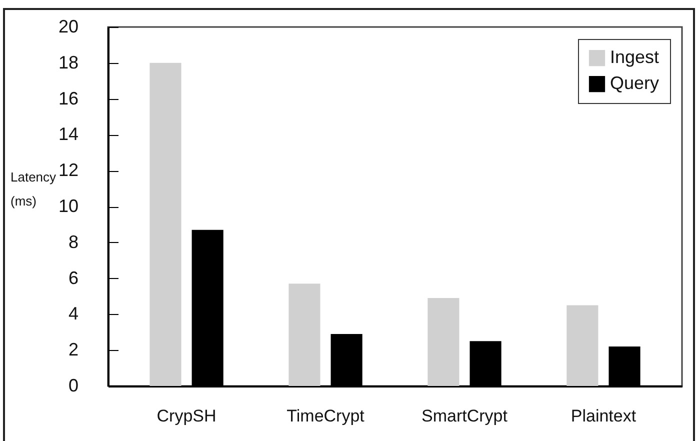 Image resolution: width=699 pixels, height=441 pixels. Describe the element at coordinates (73, 386) in the screenshot. I see `y-tick-label: 0` at that location.